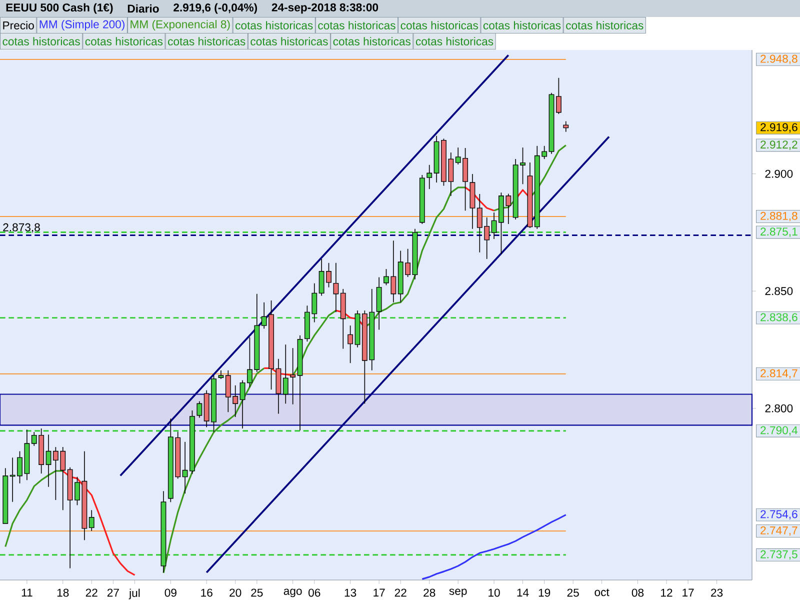 This screenshot has height=600, width=800. What do you see at coordinates (170, 592) in the screenshot?
I see `x-tick-label: 09` at bounding box center [170, 592].